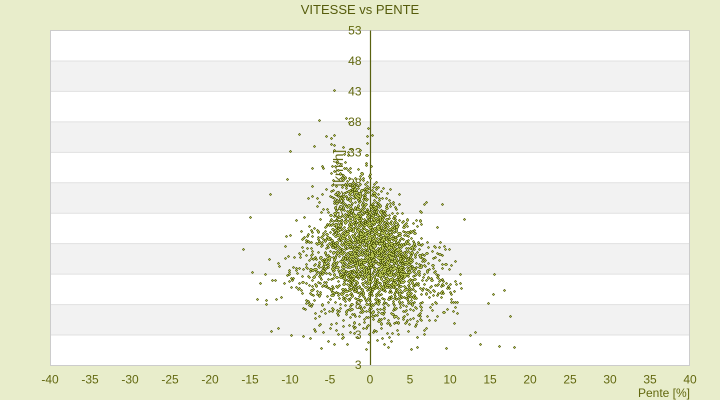 The image size is (720, 400). Describe the element at coordinates (210, 380) in the screenshot. I see `svg-text: -20` at that location.